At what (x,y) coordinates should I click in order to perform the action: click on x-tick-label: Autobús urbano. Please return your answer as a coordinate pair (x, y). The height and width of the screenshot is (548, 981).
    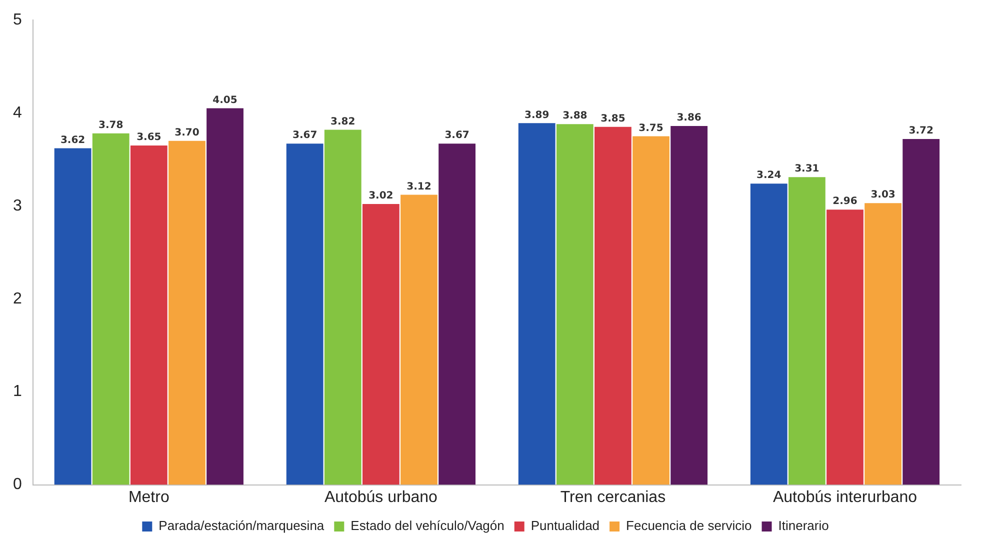
    Looking at the image, I should click on (381, 497).